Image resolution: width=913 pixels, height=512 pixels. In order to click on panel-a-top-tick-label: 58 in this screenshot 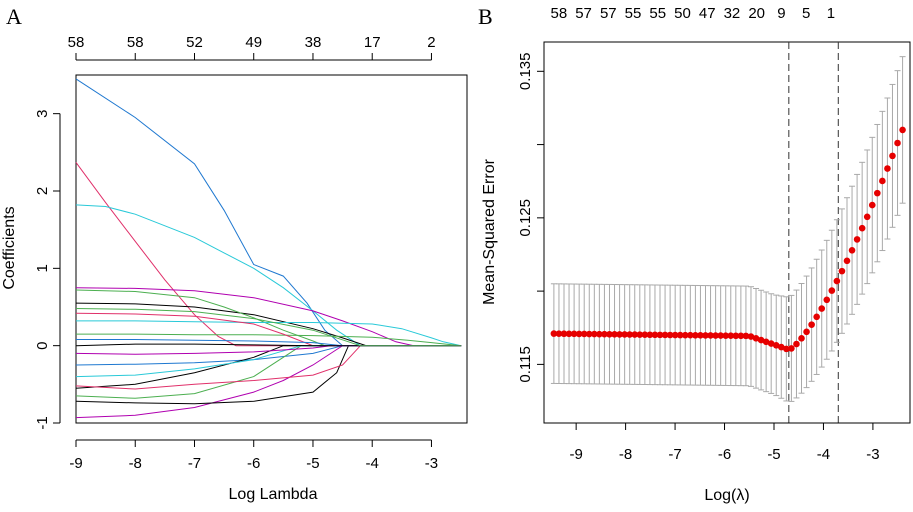, I will do `click(76, 42)`.